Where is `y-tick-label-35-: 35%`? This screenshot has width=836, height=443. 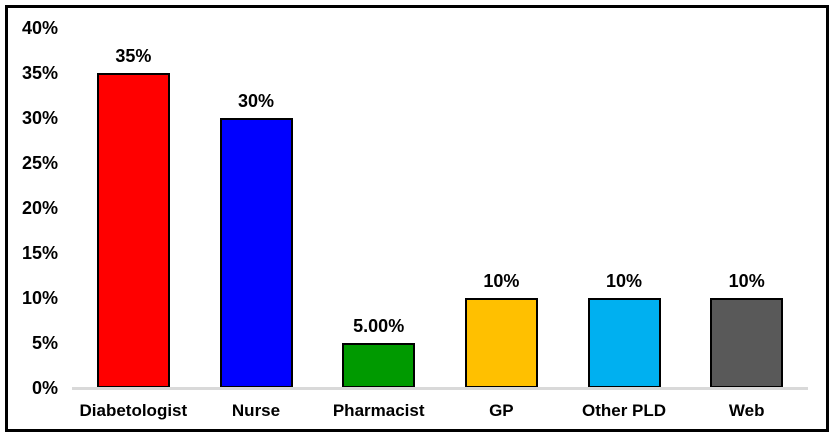
y-tick-label-35-: 35% is located at coordinates (39, 73).